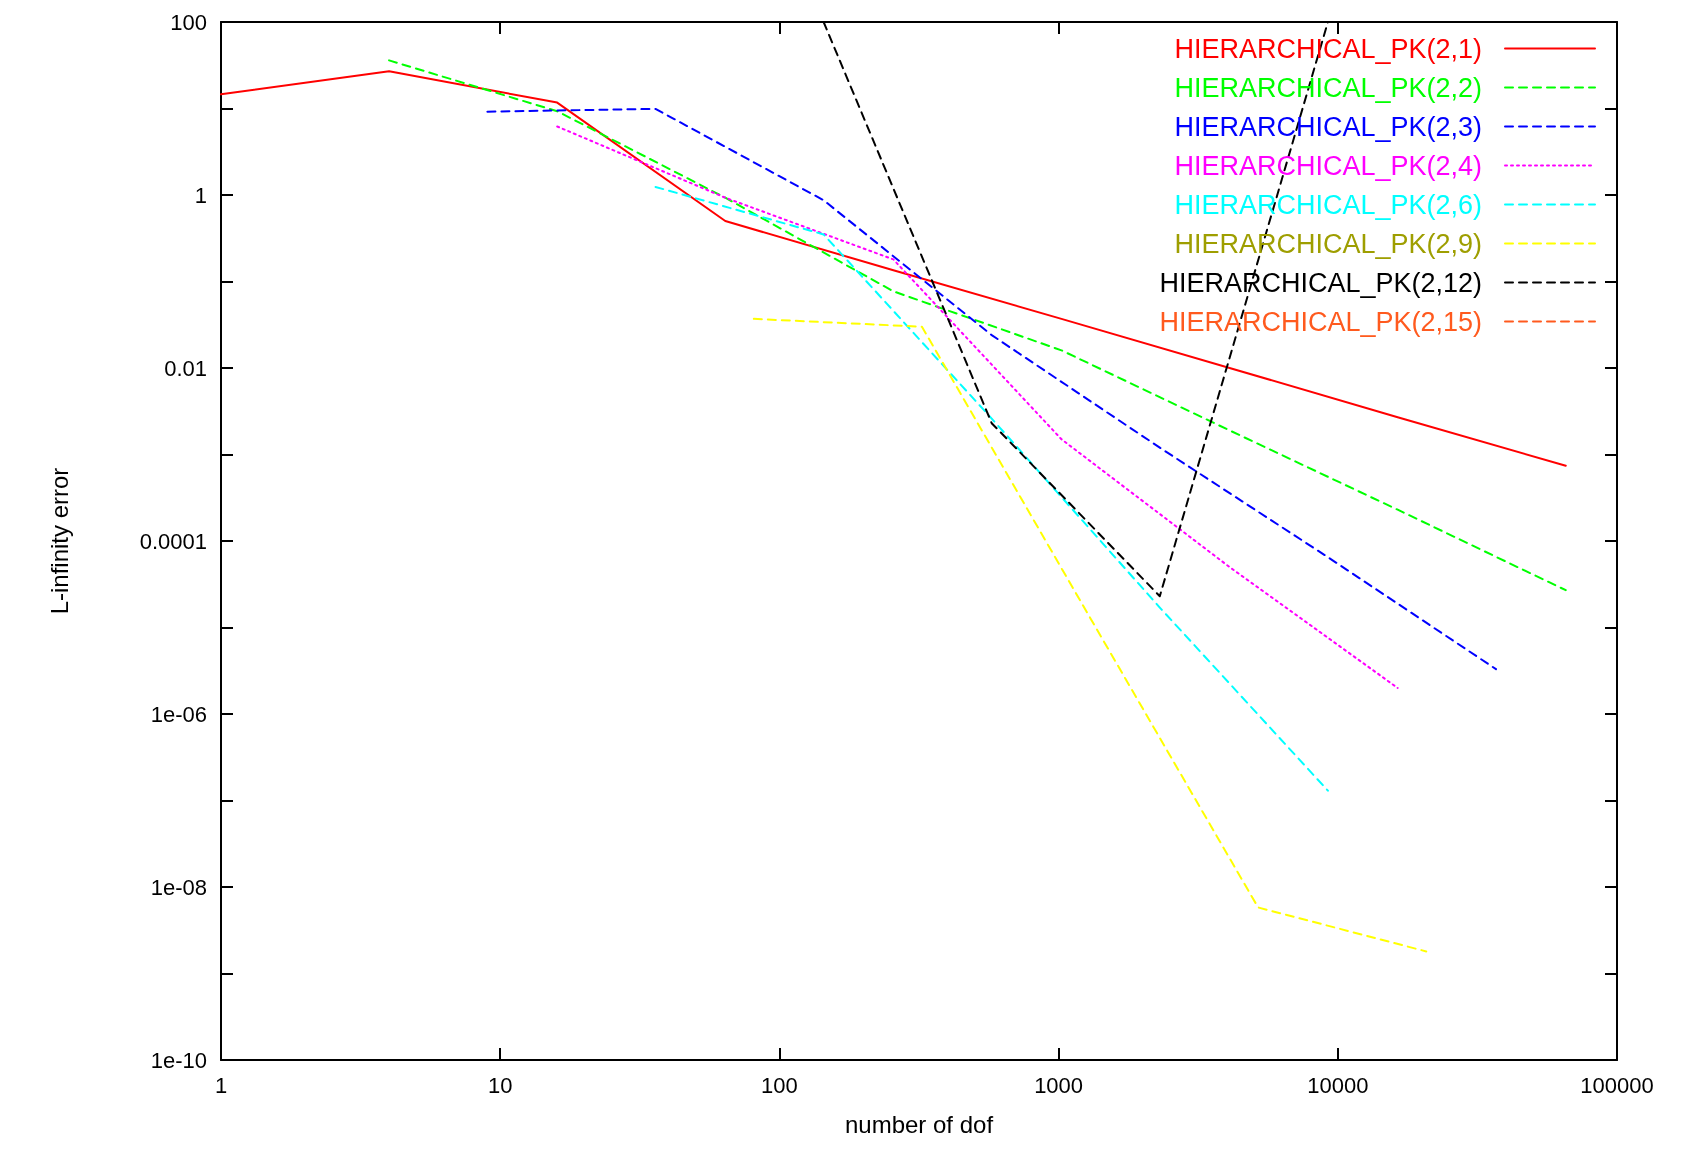 Image resolution: width=1691 pixels, height=1159 pixels. What do you see at coordinates (188, 22) in the screenshot?
I see `y-tick-label: 100` at bounding box center [188, 22].